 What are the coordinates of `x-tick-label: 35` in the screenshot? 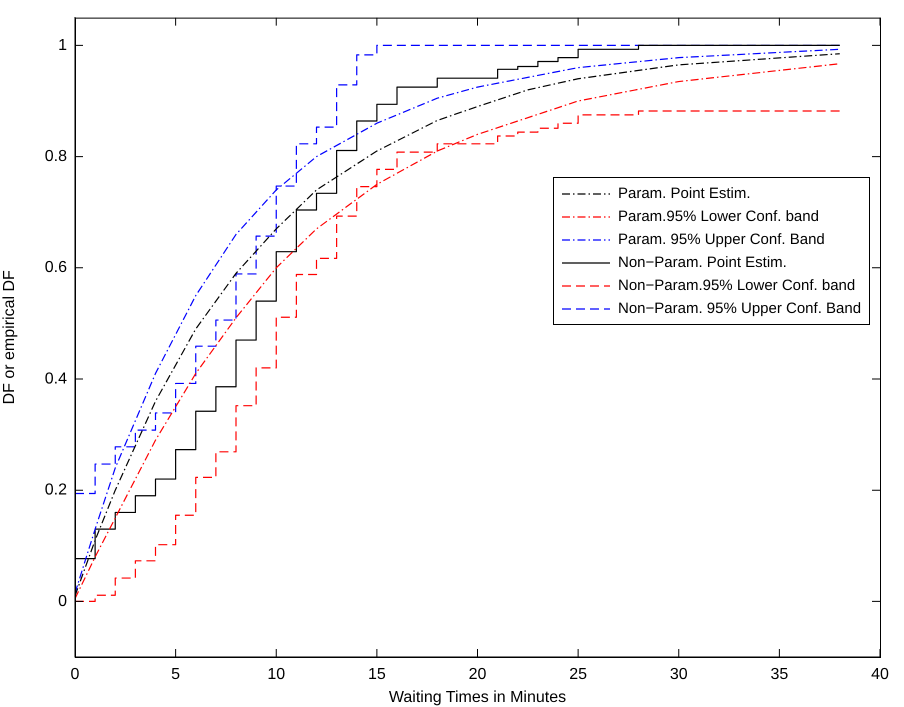 It's located at (779, 675).